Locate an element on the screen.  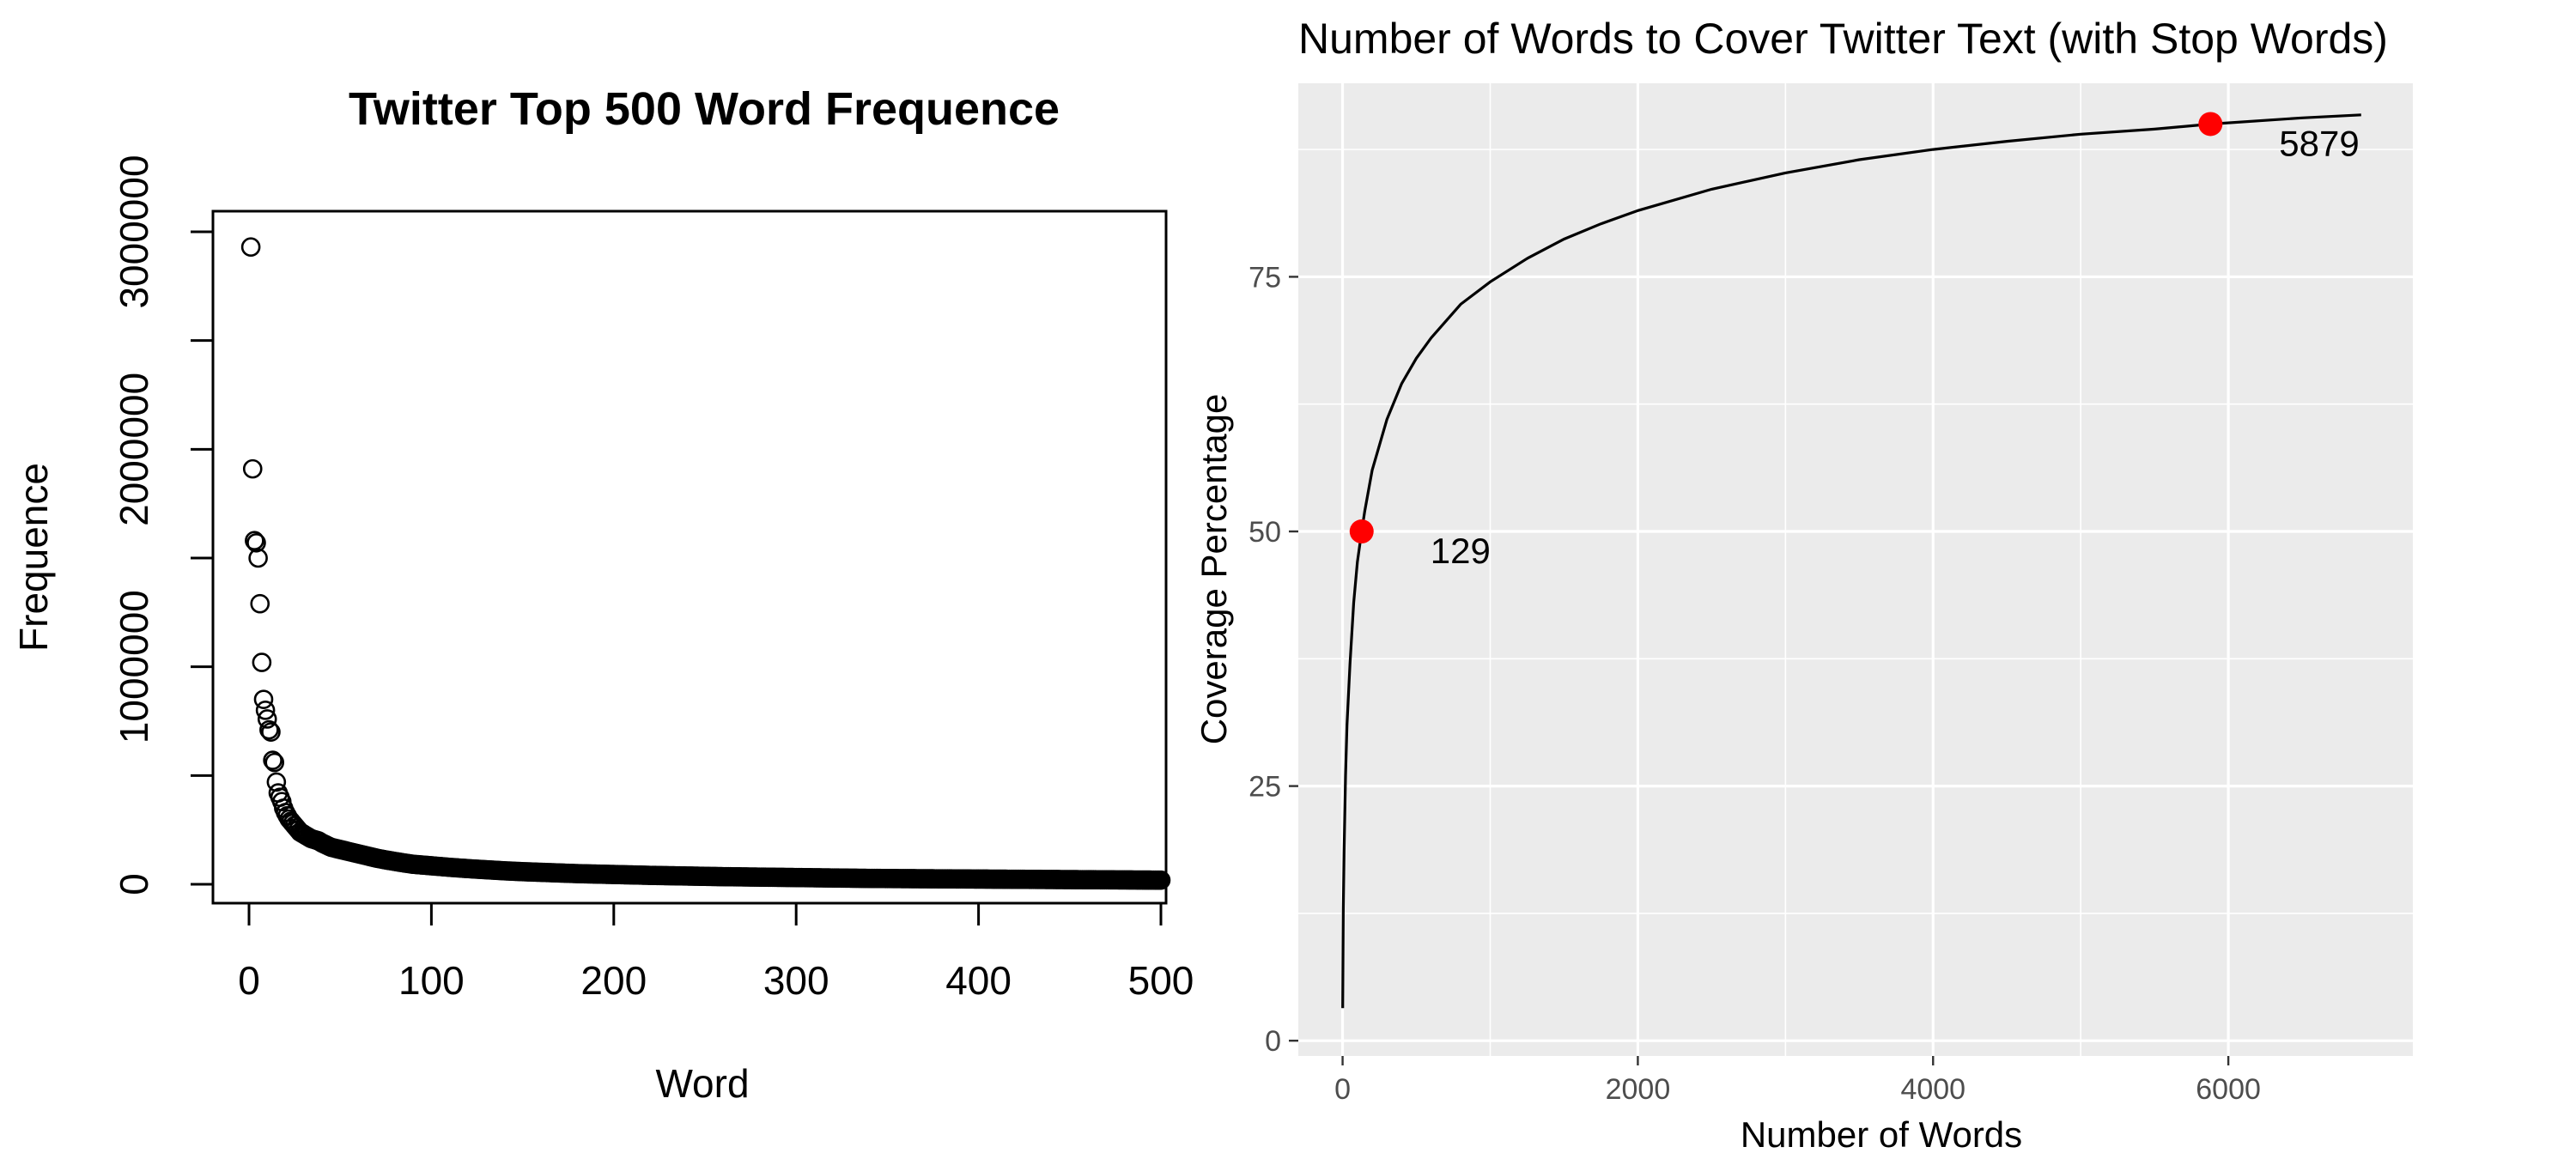
left-y-axis-label: Frequence is located at coordinates (33, 557).